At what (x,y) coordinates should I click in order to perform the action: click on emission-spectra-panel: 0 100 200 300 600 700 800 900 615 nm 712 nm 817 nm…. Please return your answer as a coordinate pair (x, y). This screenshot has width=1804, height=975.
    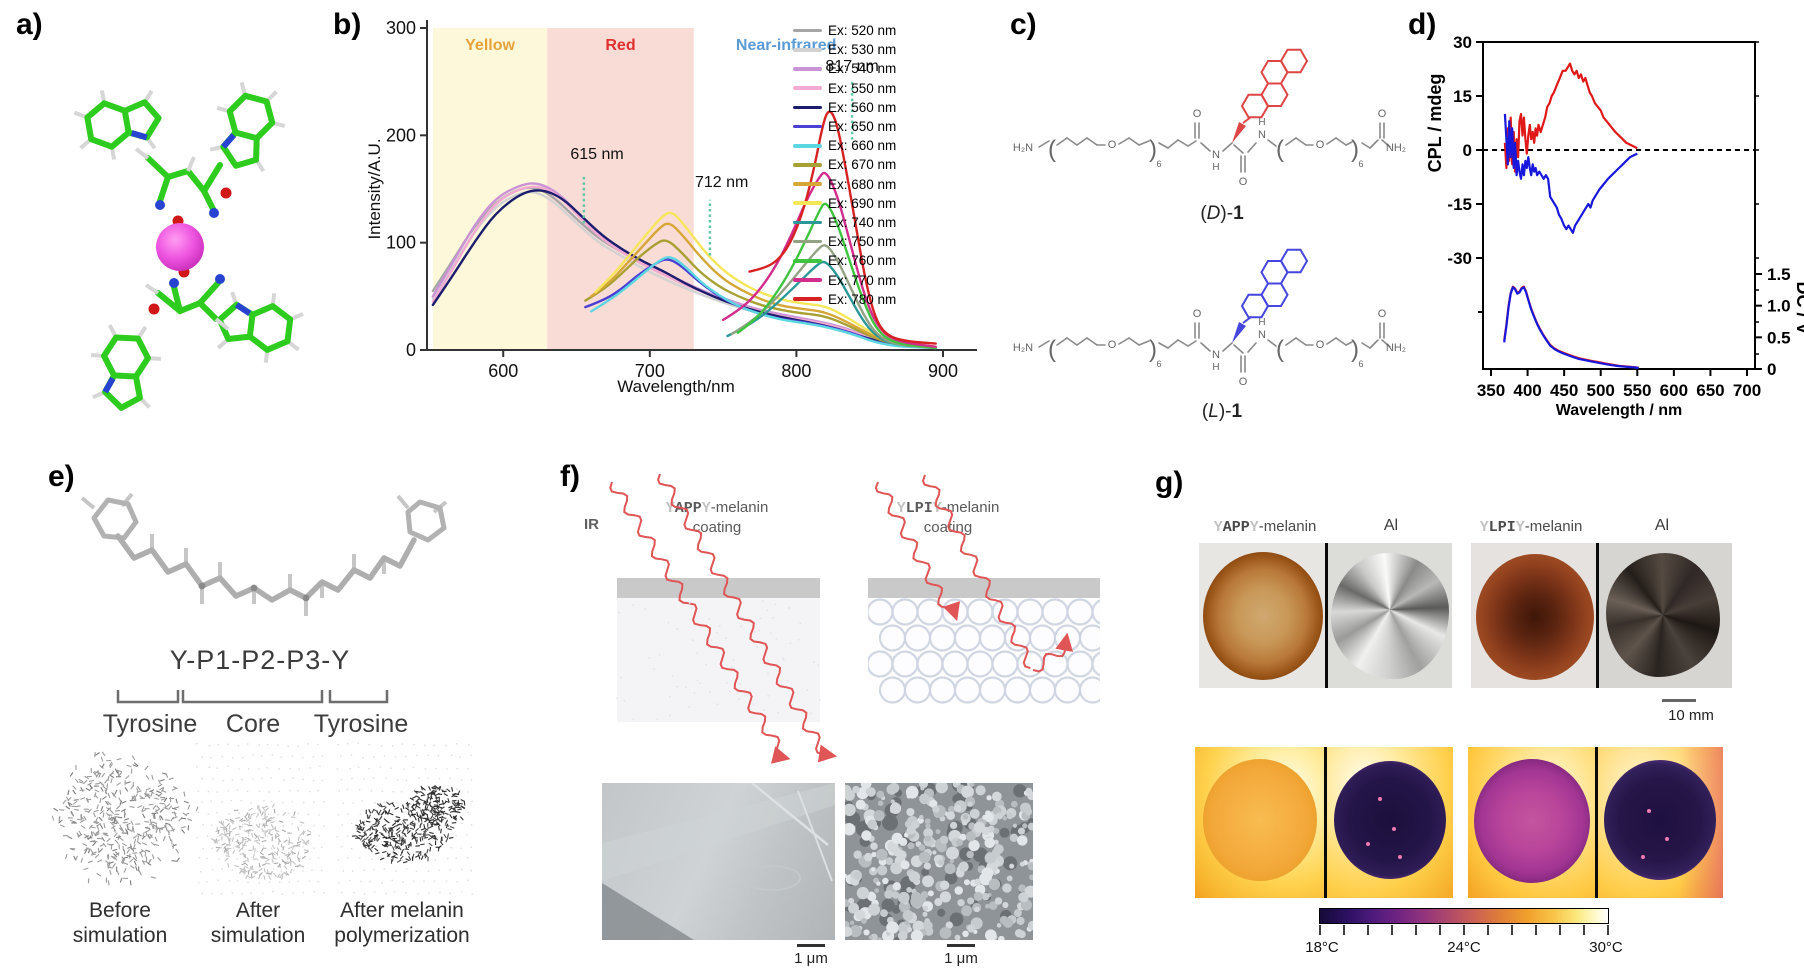
    Looking at the image, I should click on (680, 205).